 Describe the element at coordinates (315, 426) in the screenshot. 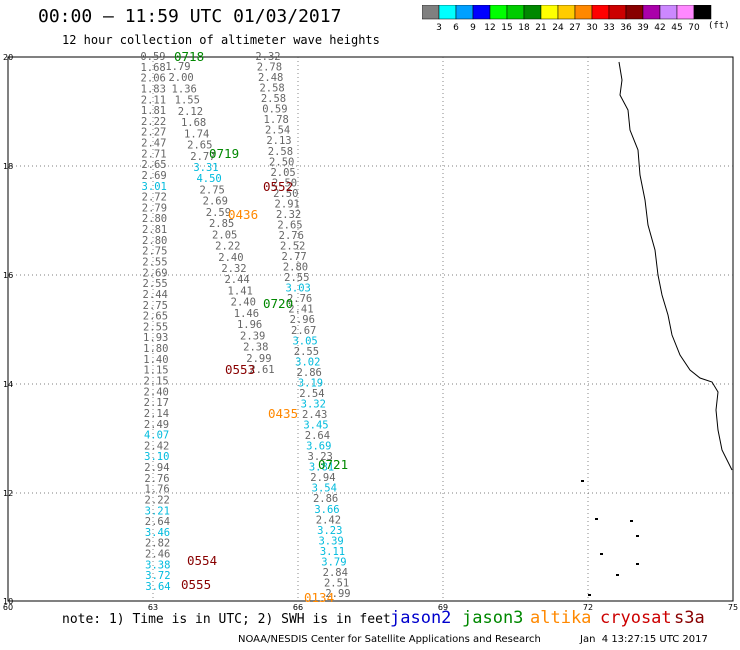

I see `wave-height-label: 3.45` at that location.